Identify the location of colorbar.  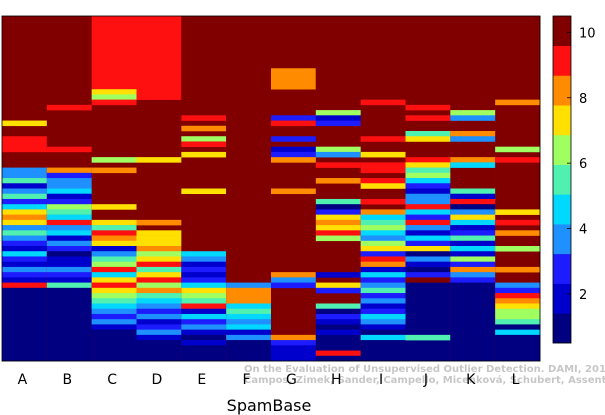
(562, 179).